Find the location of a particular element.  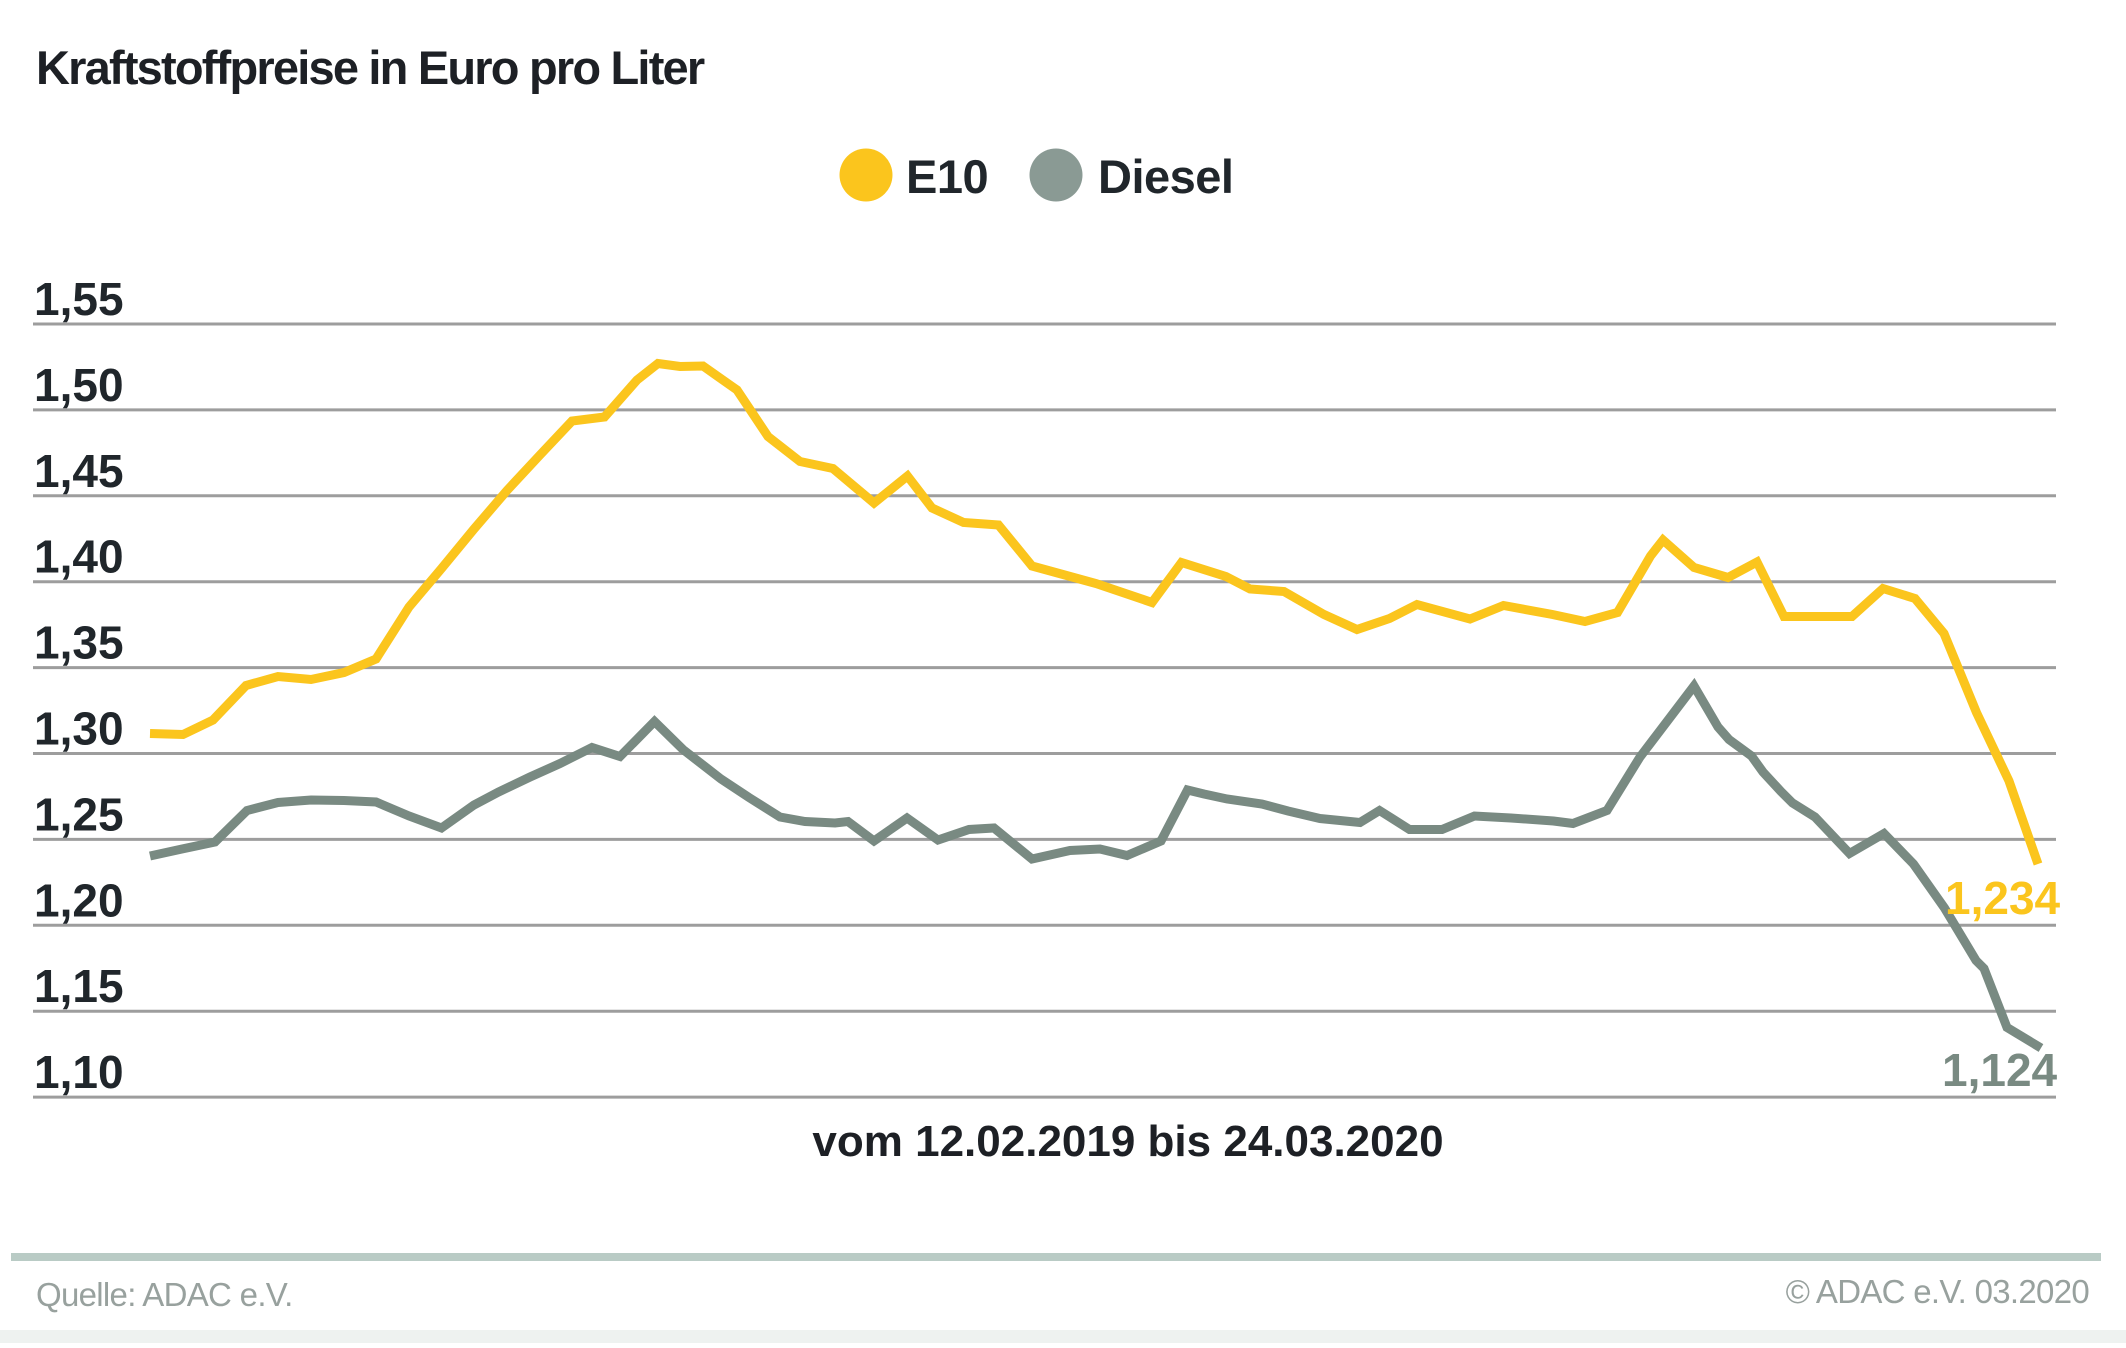

svg-text: 1,55 is located at coordinates (79, 299).